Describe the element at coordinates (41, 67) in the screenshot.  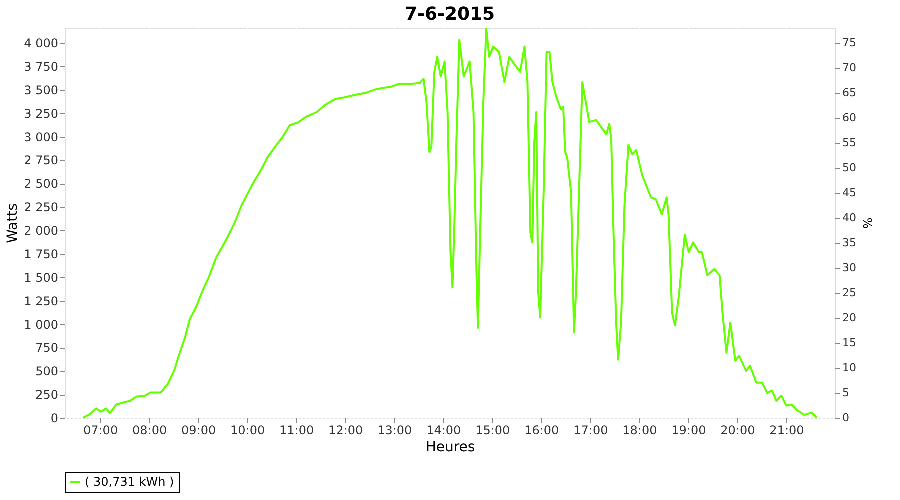
I see `y-tick-label: 3 750` at that location.